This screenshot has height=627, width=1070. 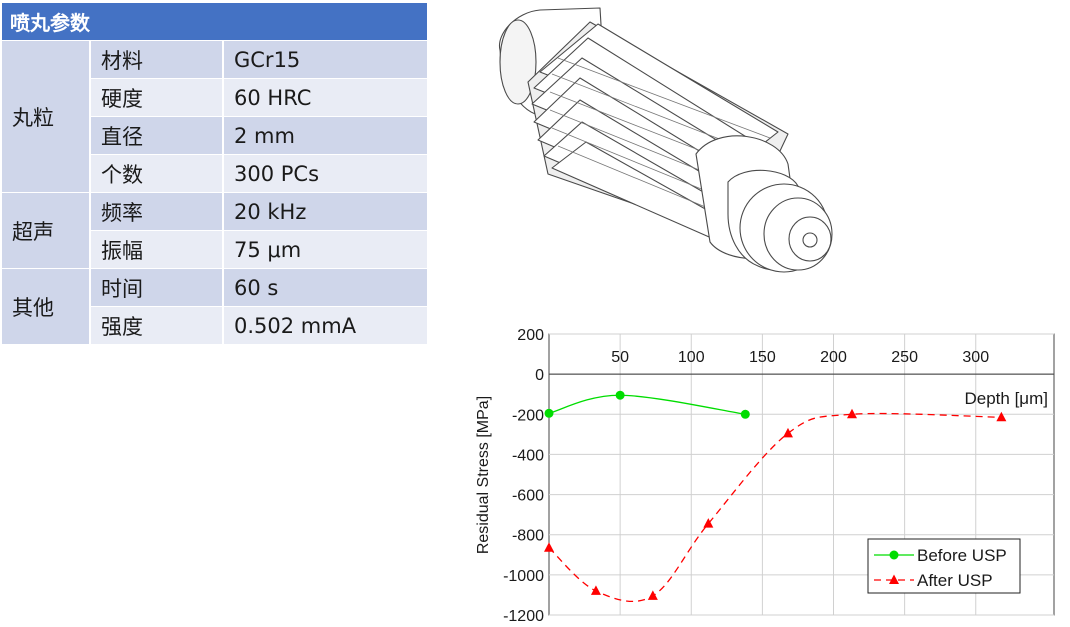 What do you see at coordinates (157, 287) in the screenshot?
I see `param-name: 时间` at bounding box center [157, 287].